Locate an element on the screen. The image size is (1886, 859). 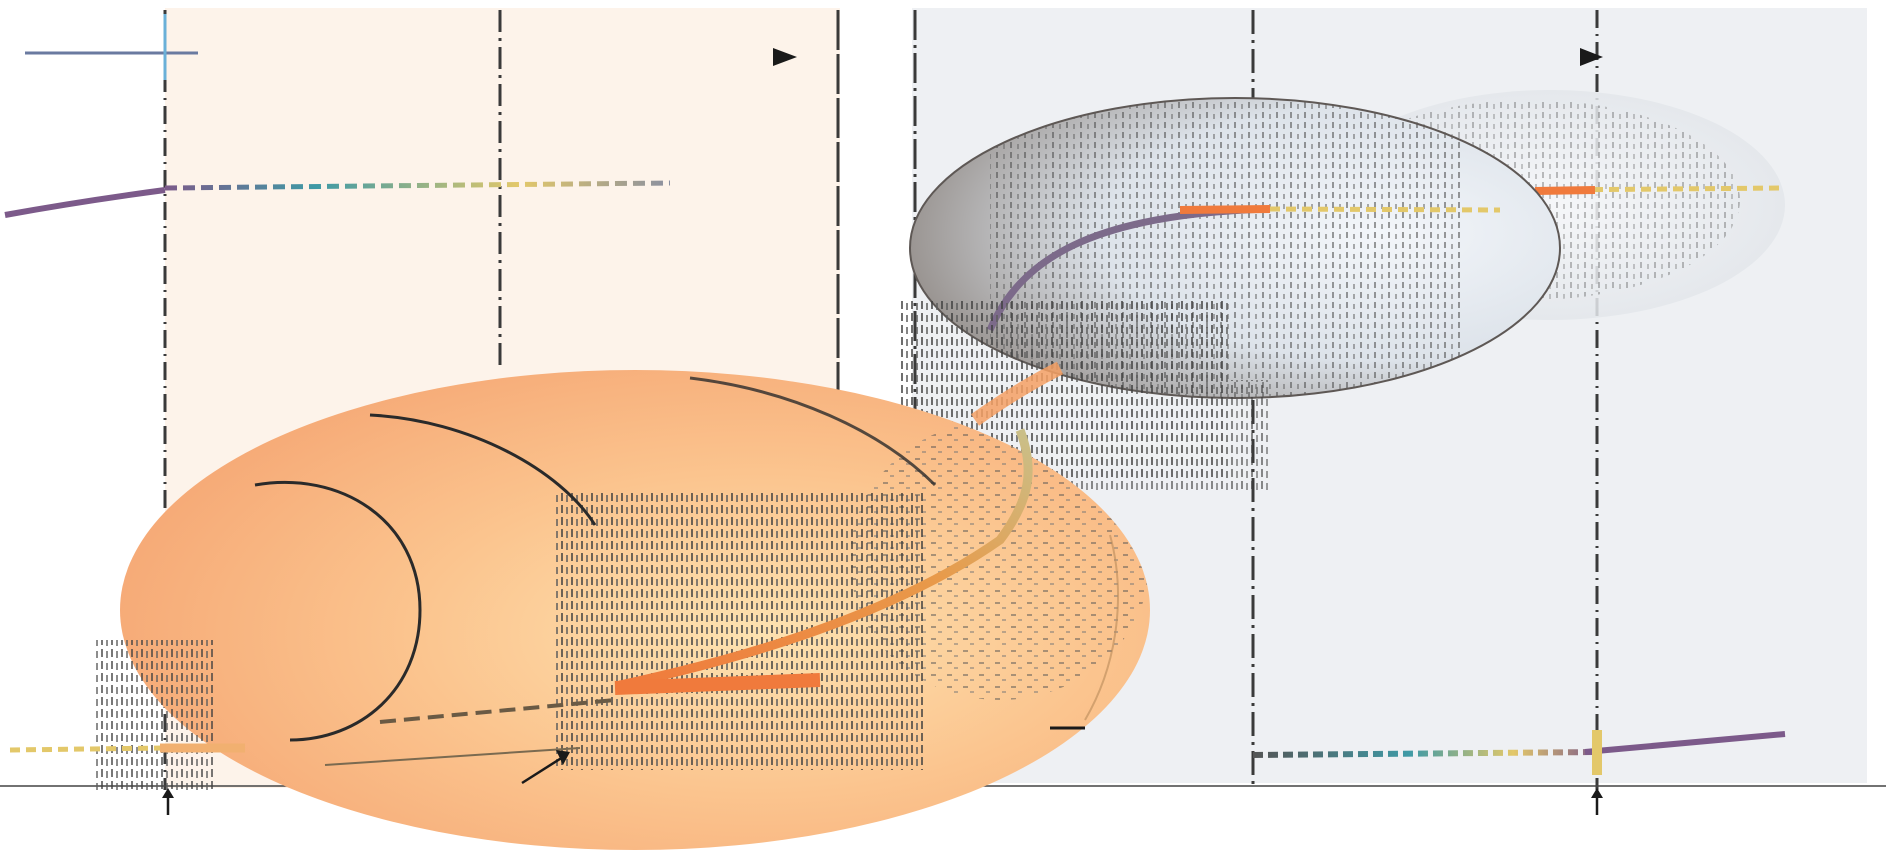
front-dashed-line is located at coordinates (497, 711).